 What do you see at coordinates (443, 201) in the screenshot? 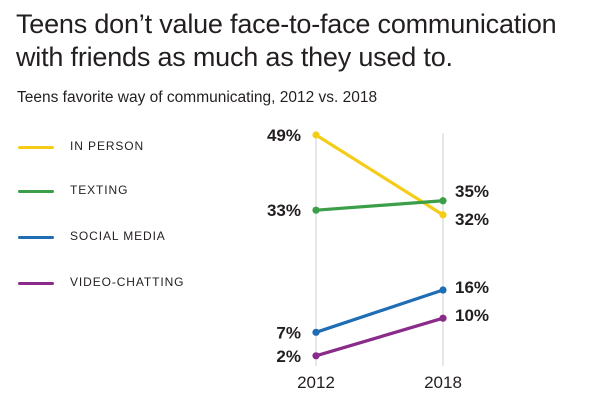
I see `data-point-texting-2018` at bounding box center [443, 201].